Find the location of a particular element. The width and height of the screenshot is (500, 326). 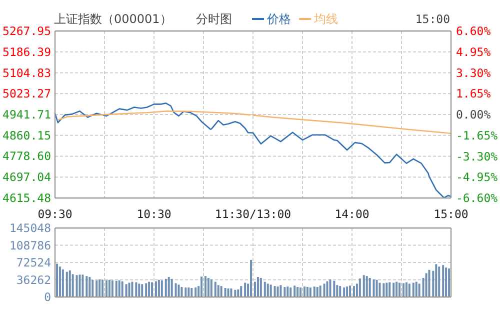

x-tick-label: 09:30 is located at coordinates (55, 214).